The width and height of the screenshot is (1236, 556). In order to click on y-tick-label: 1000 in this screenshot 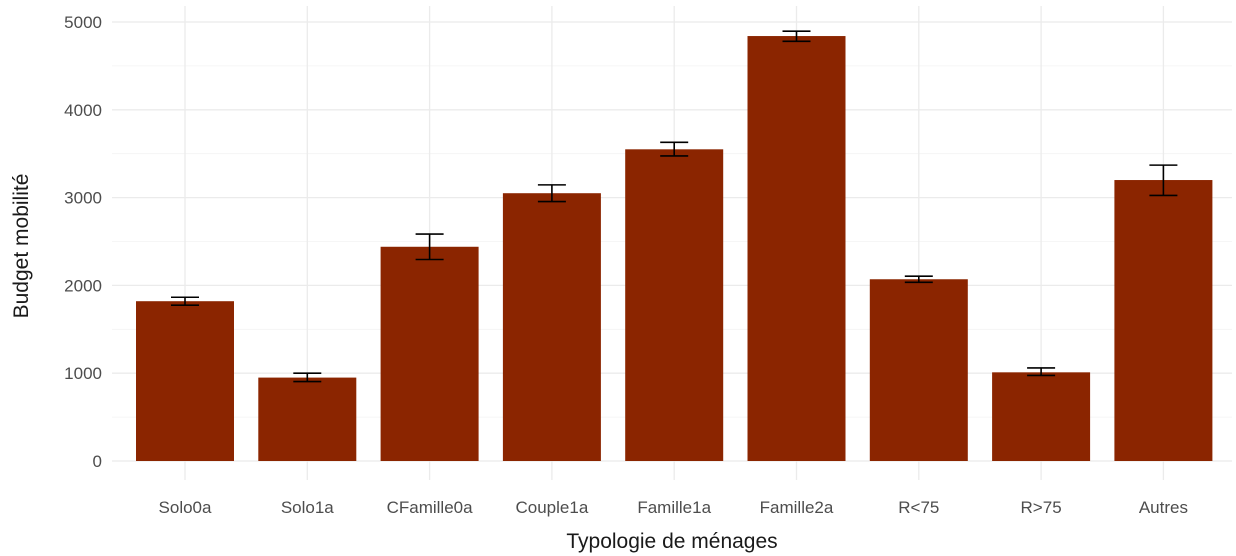, I will do `click(83, 373)`.